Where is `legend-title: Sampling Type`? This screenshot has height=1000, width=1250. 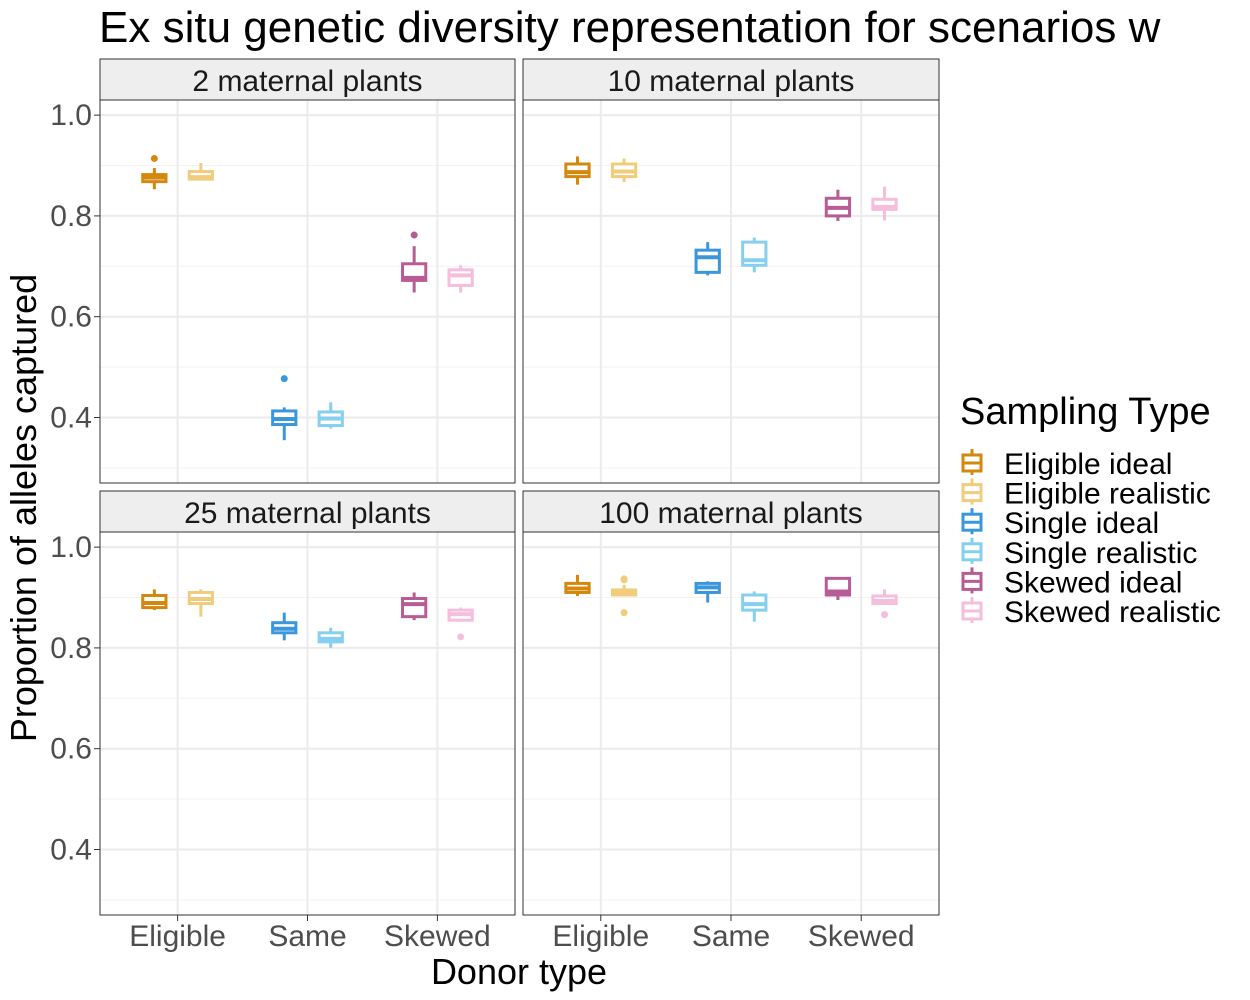
legend-title: Sampling Type is located at coordinates (1085, 412).